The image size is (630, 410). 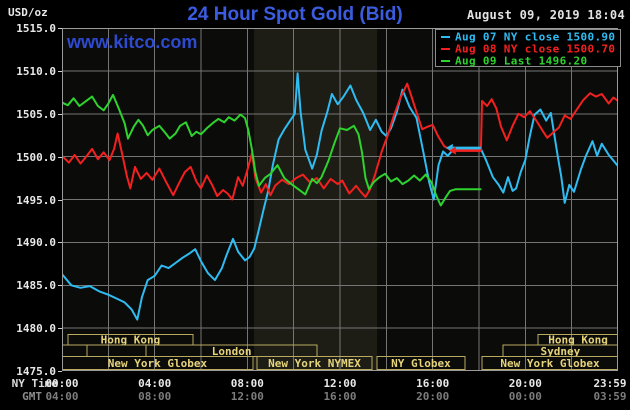 What do you see at coordinates (36, 71) in the screenshot?
I see `y-axis-label: 1510.0` at bounding box center [36, 71].